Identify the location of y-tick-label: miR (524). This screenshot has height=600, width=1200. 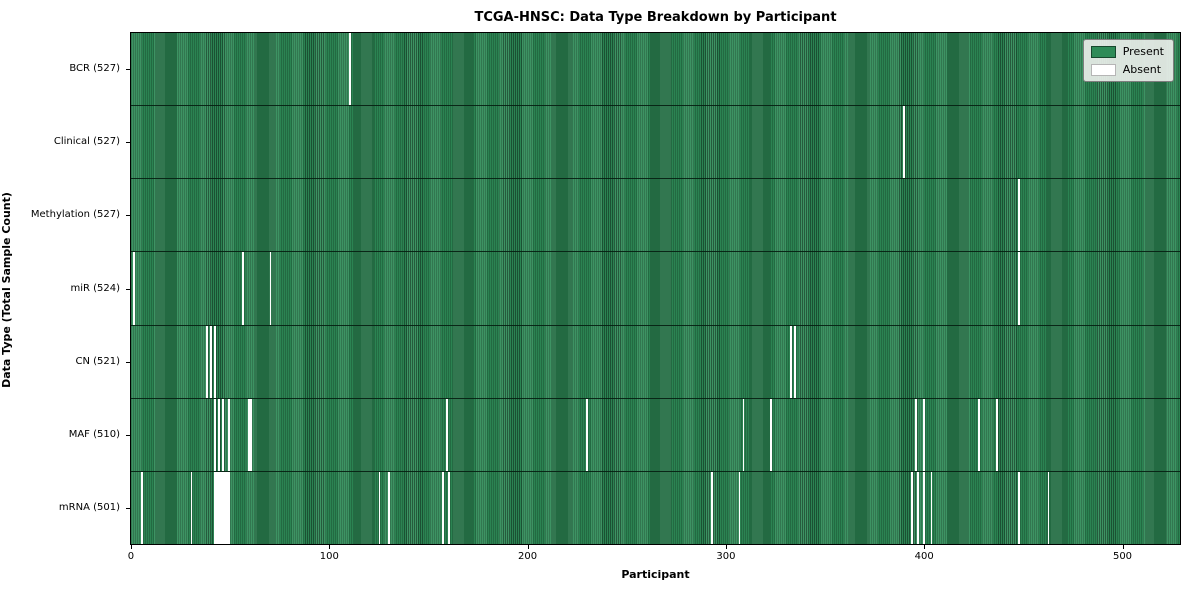
(95, 288).